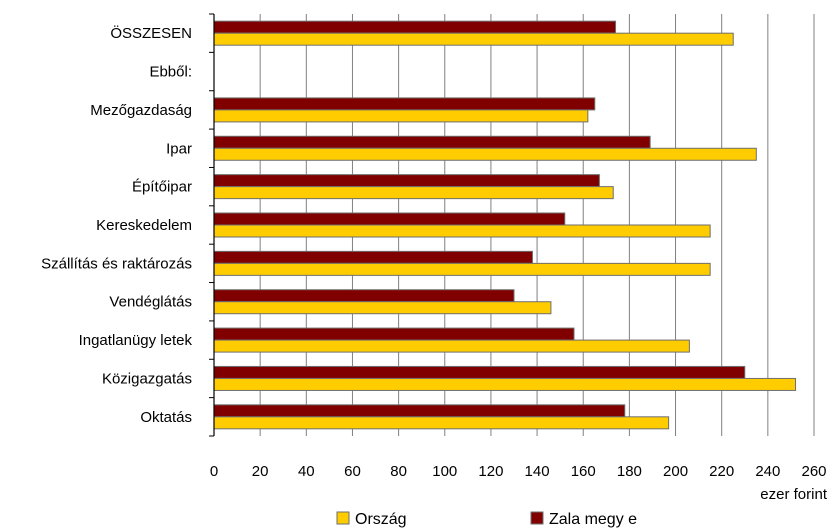  Describe the element at coordinates (486, 519) in the screenshot. I see `legend: Ország Zala megy e` at that location.